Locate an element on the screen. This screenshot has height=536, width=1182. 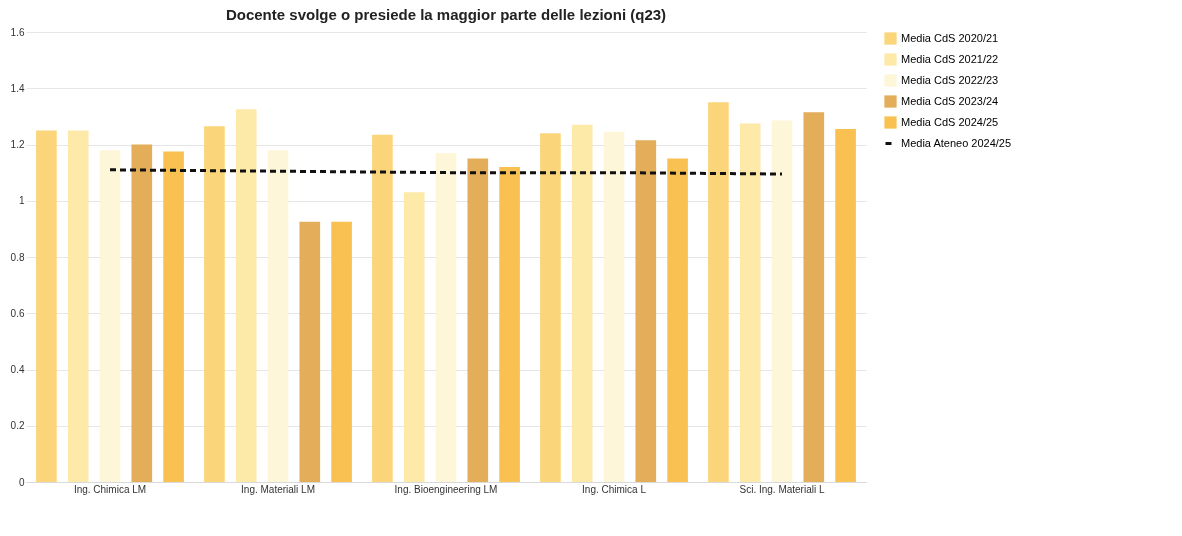
y-tick-label: 1.2 is located at coordinates (17, 144).